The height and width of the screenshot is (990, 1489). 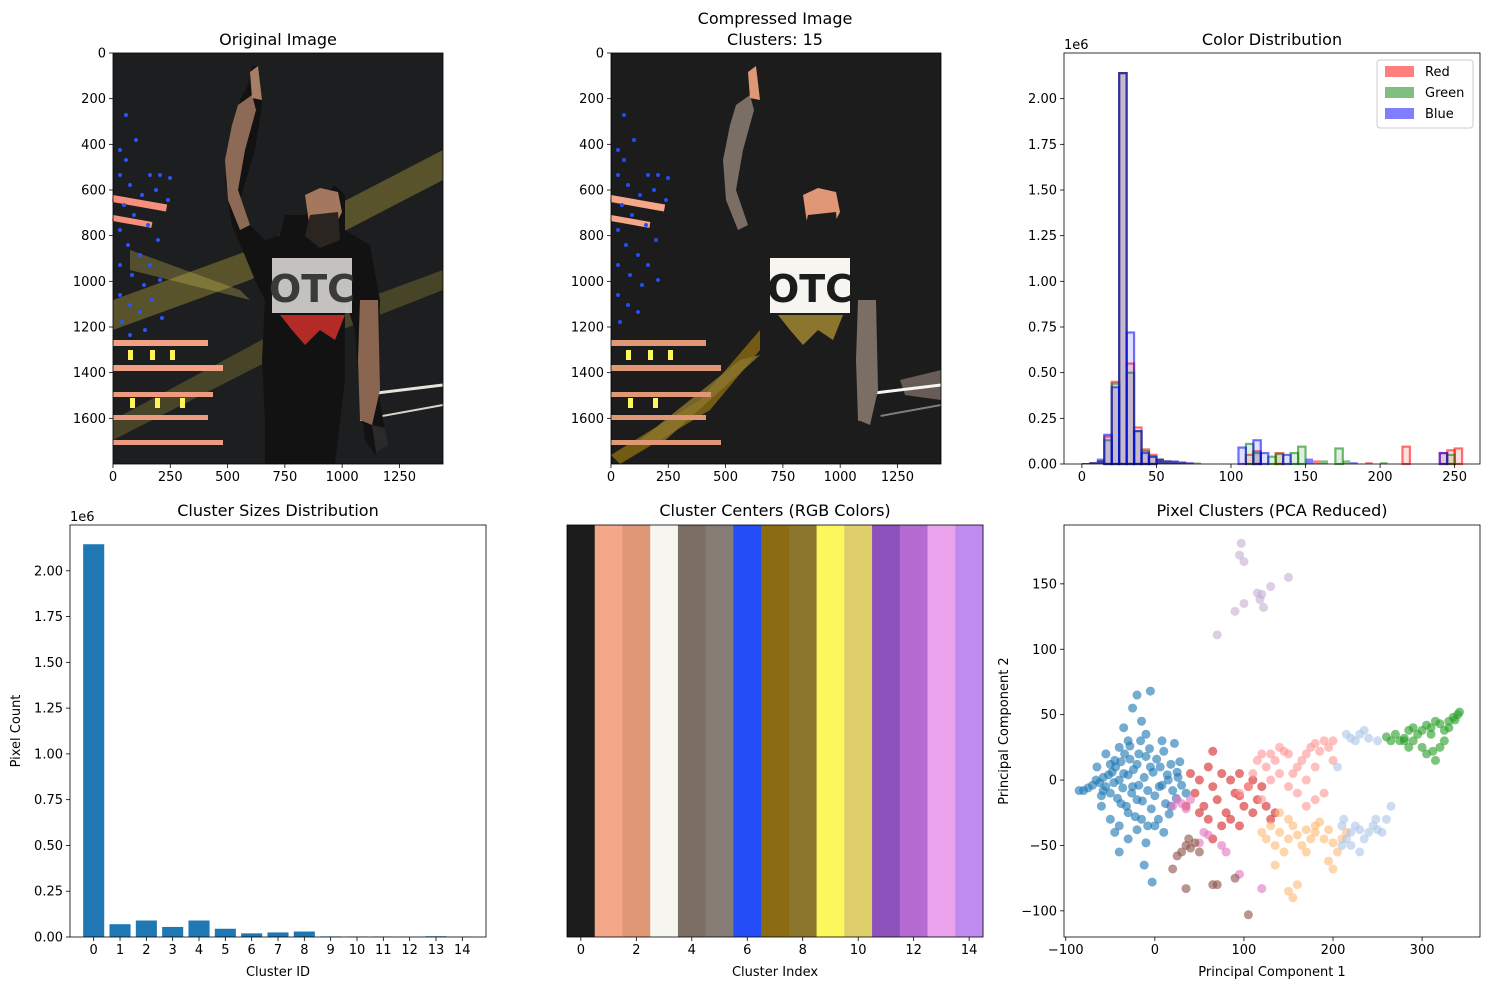 What do you see at coordinates (146, 950) in the screenshot?
I see `size-x-tick-label: 2` at bounding box center [146, 950].